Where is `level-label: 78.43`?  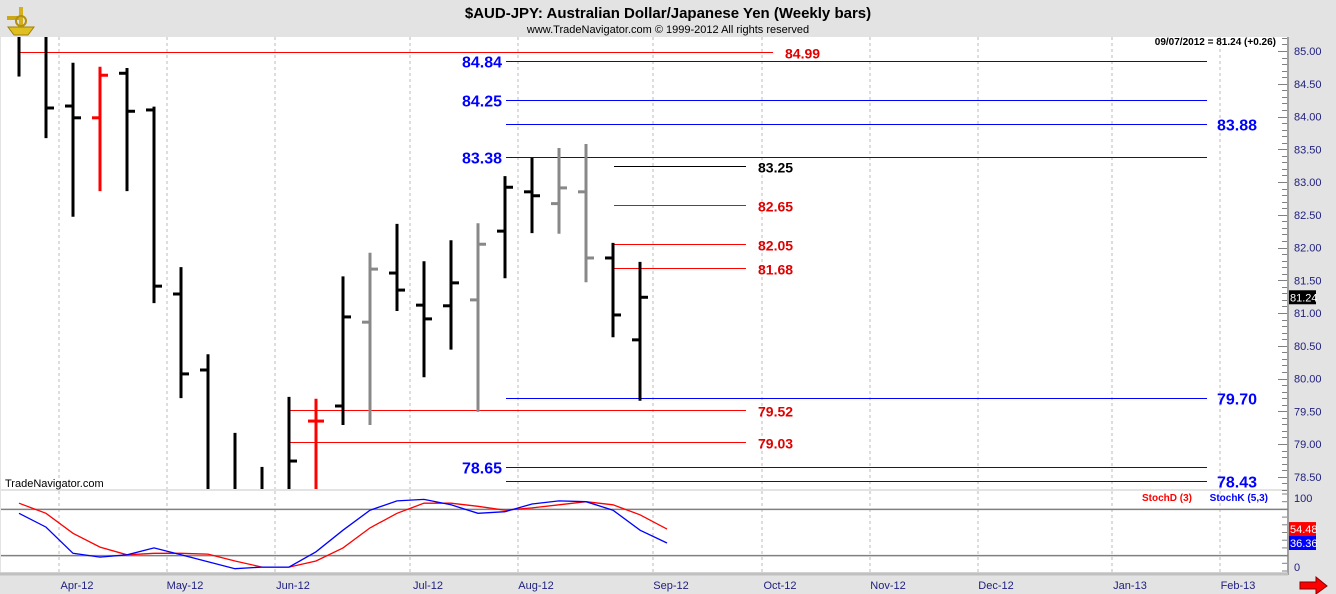 level-label: 78.43 is located at coordinates (1237, 483).